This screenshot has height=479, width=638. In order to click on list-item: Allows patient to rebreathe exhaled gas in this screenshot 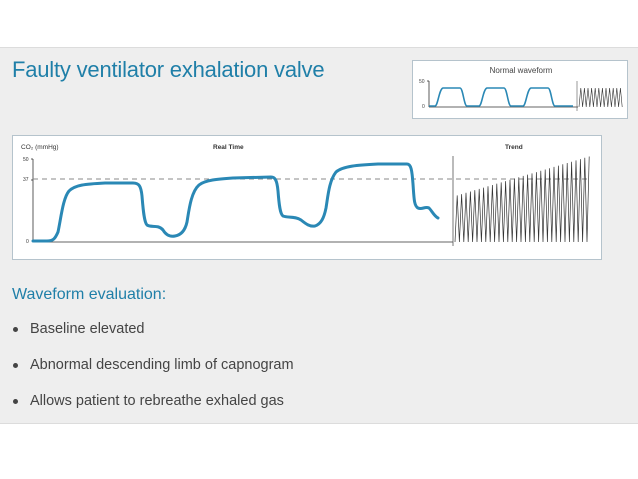, I will do `click(153, 410)`.